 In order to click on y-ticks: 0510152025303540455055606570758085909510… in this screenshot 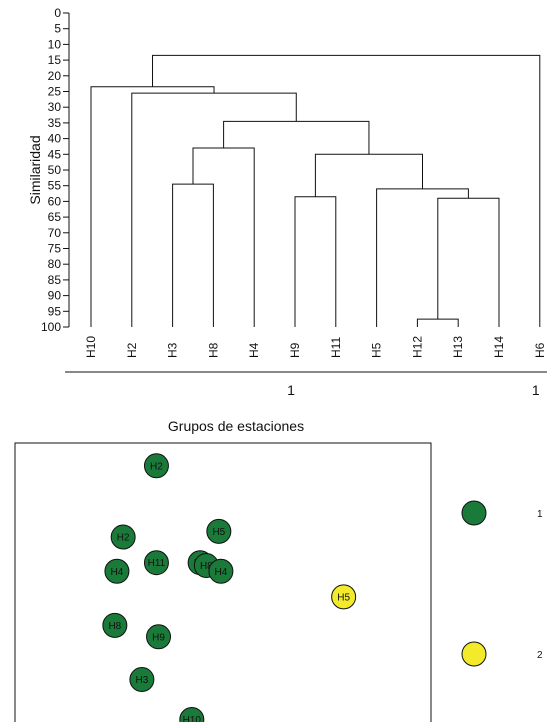, I will do `click(55, 170)`.